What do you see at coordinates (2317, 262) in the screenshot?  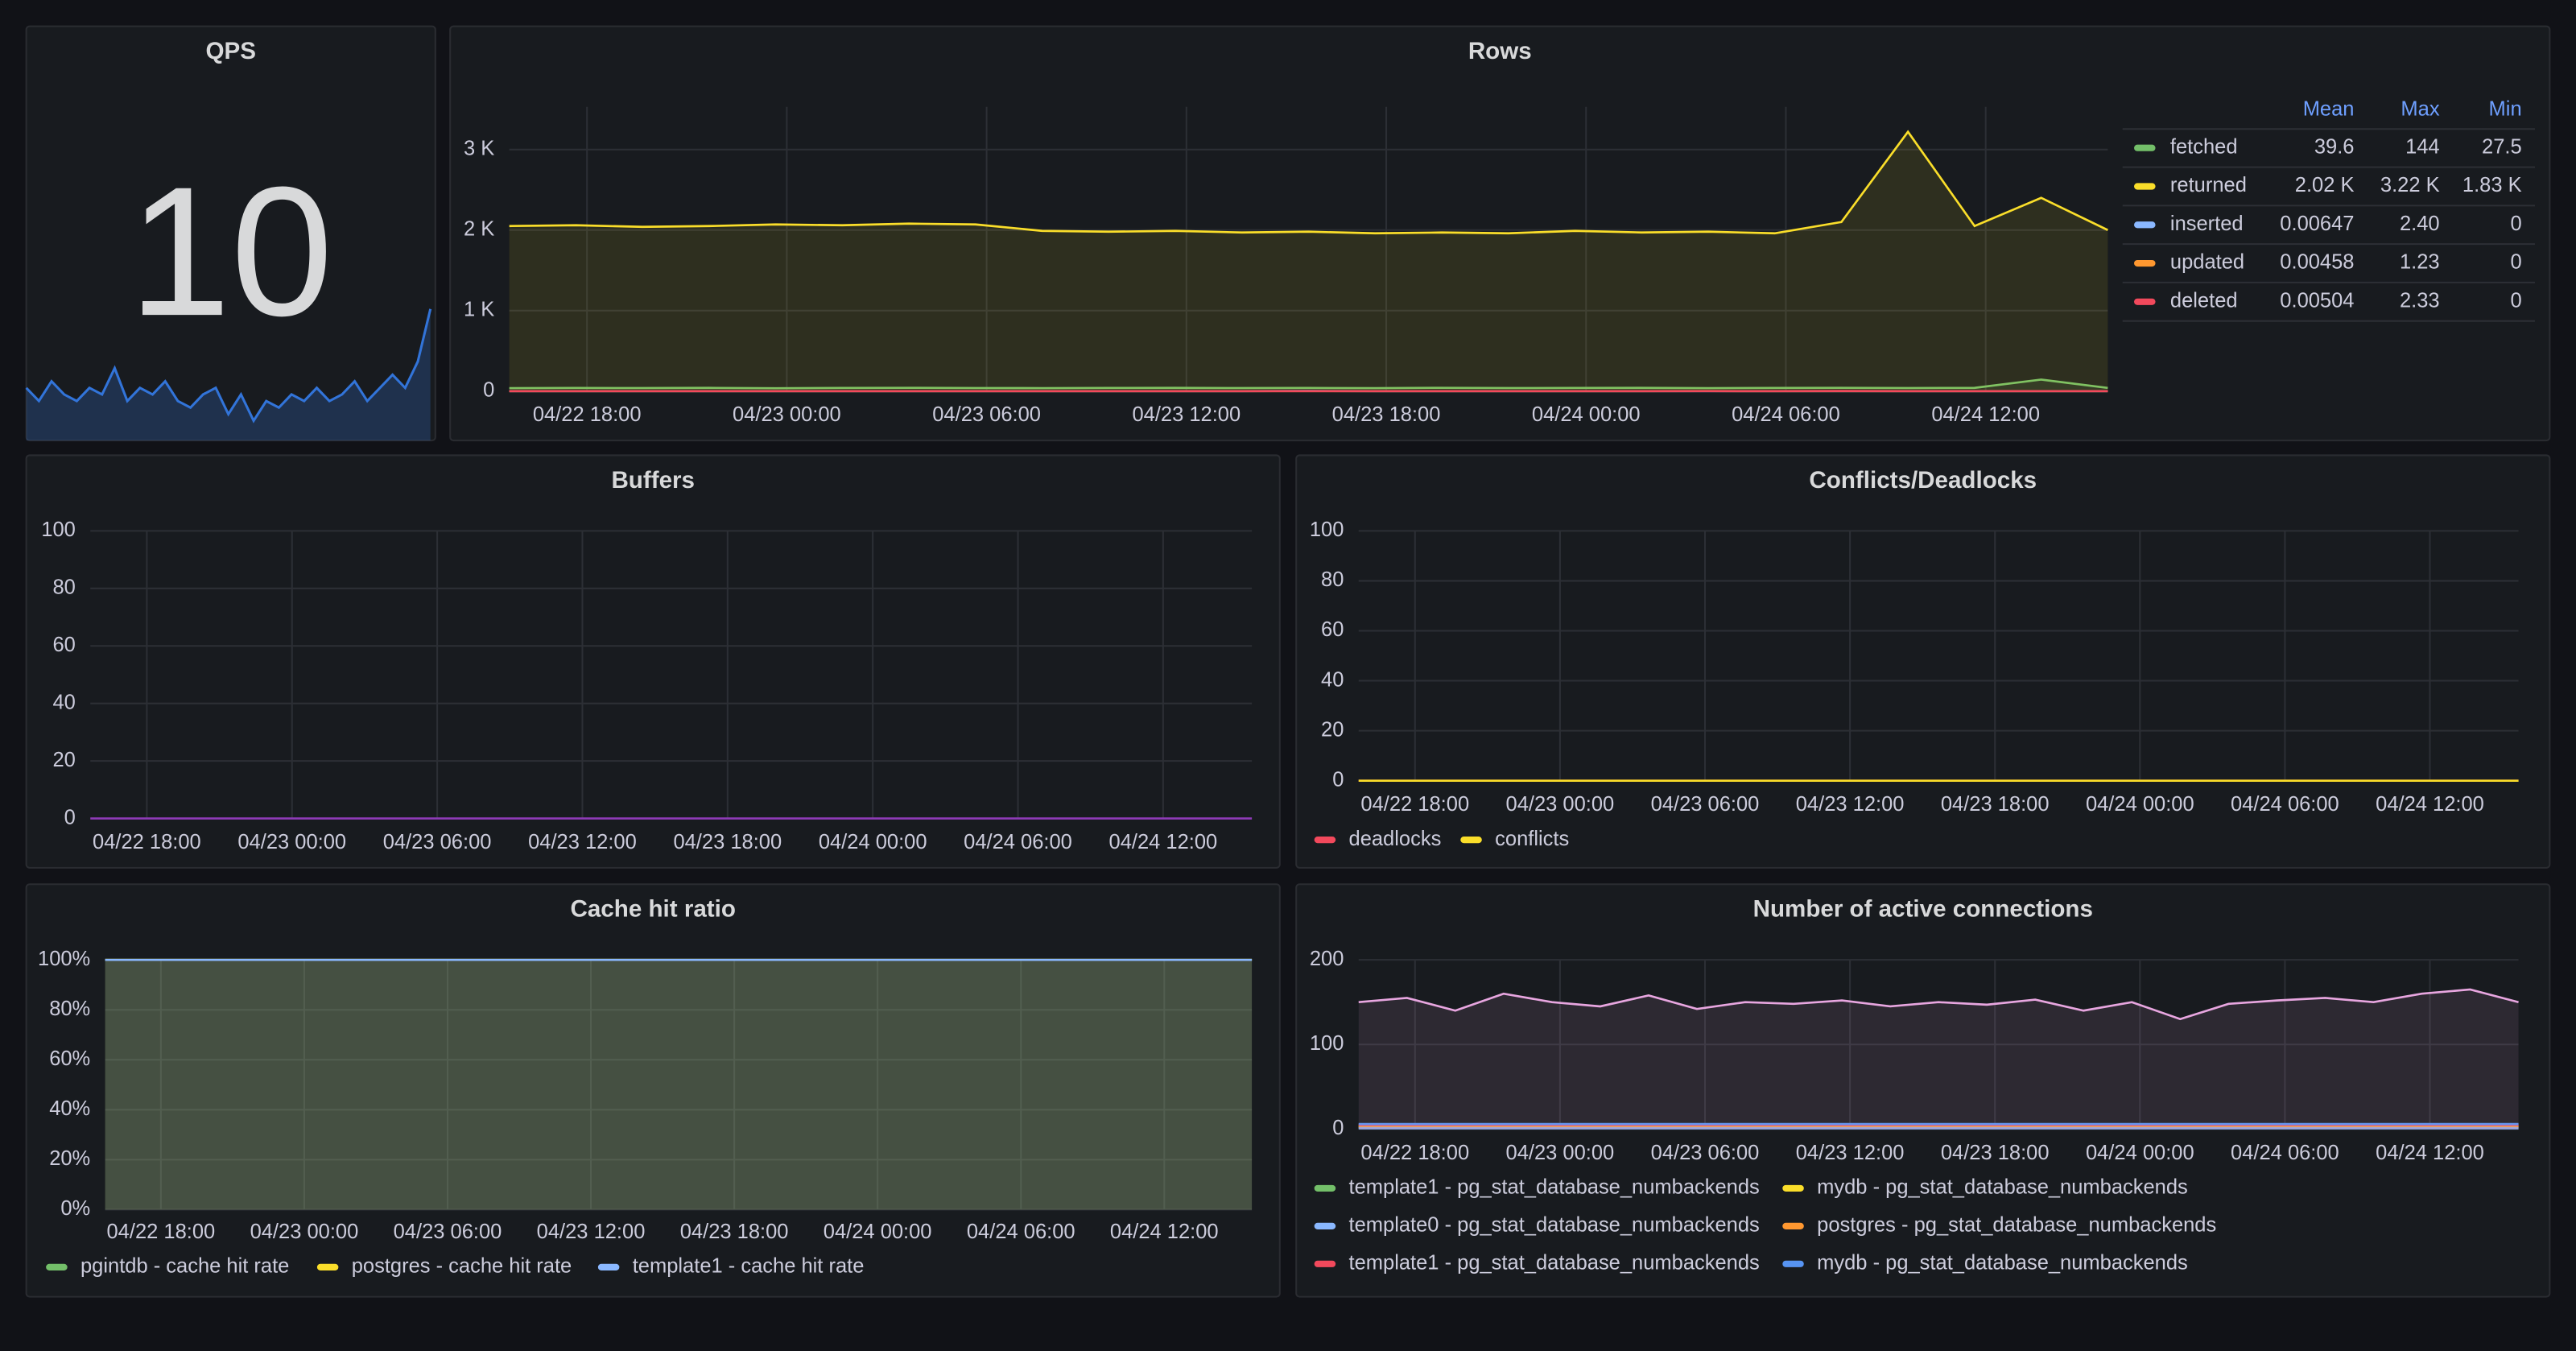 I see `legend-stat: 0.00458` at bounding box center [2317, 262].